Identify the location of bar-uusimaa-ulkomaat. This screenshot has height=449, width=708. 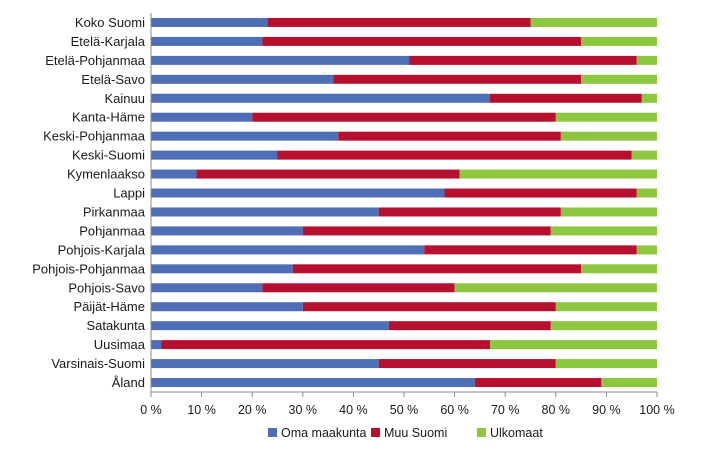
(573, 345).